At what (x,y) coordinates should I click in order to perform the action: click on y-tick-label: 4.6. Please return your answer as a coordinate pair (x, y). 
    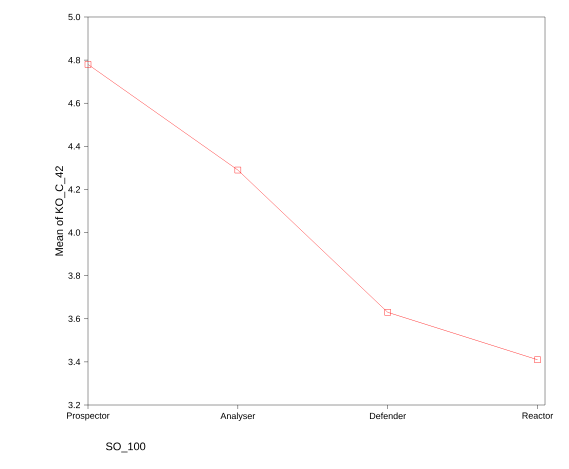
    Looking at the image, I should click on (74, 103).